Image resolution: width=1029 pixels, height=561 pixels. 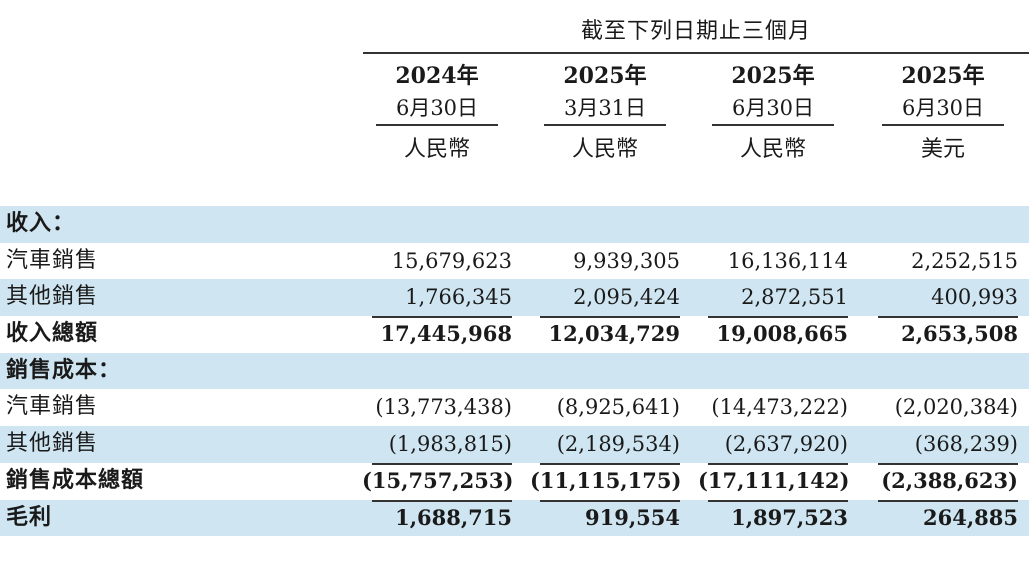 What do you see at coordinates (443, 407) in the screenshot?
I see `cell-value: (13,773,438)` at bounding box center [443, 407].